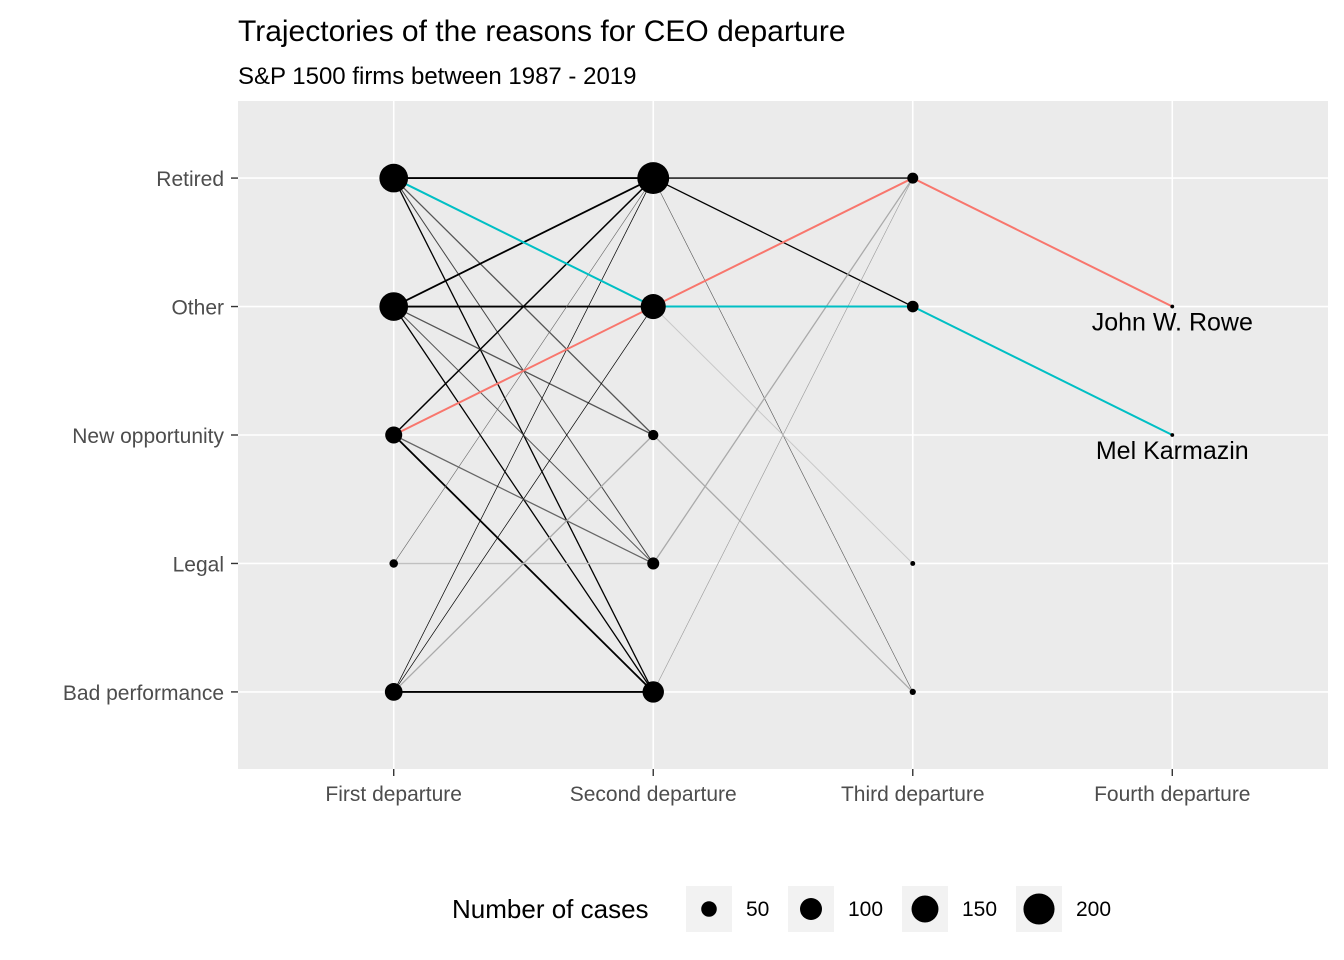 This screenshot has height=960, width=1344. I want to click on legend-title: Number of cases, so click(550, 909).